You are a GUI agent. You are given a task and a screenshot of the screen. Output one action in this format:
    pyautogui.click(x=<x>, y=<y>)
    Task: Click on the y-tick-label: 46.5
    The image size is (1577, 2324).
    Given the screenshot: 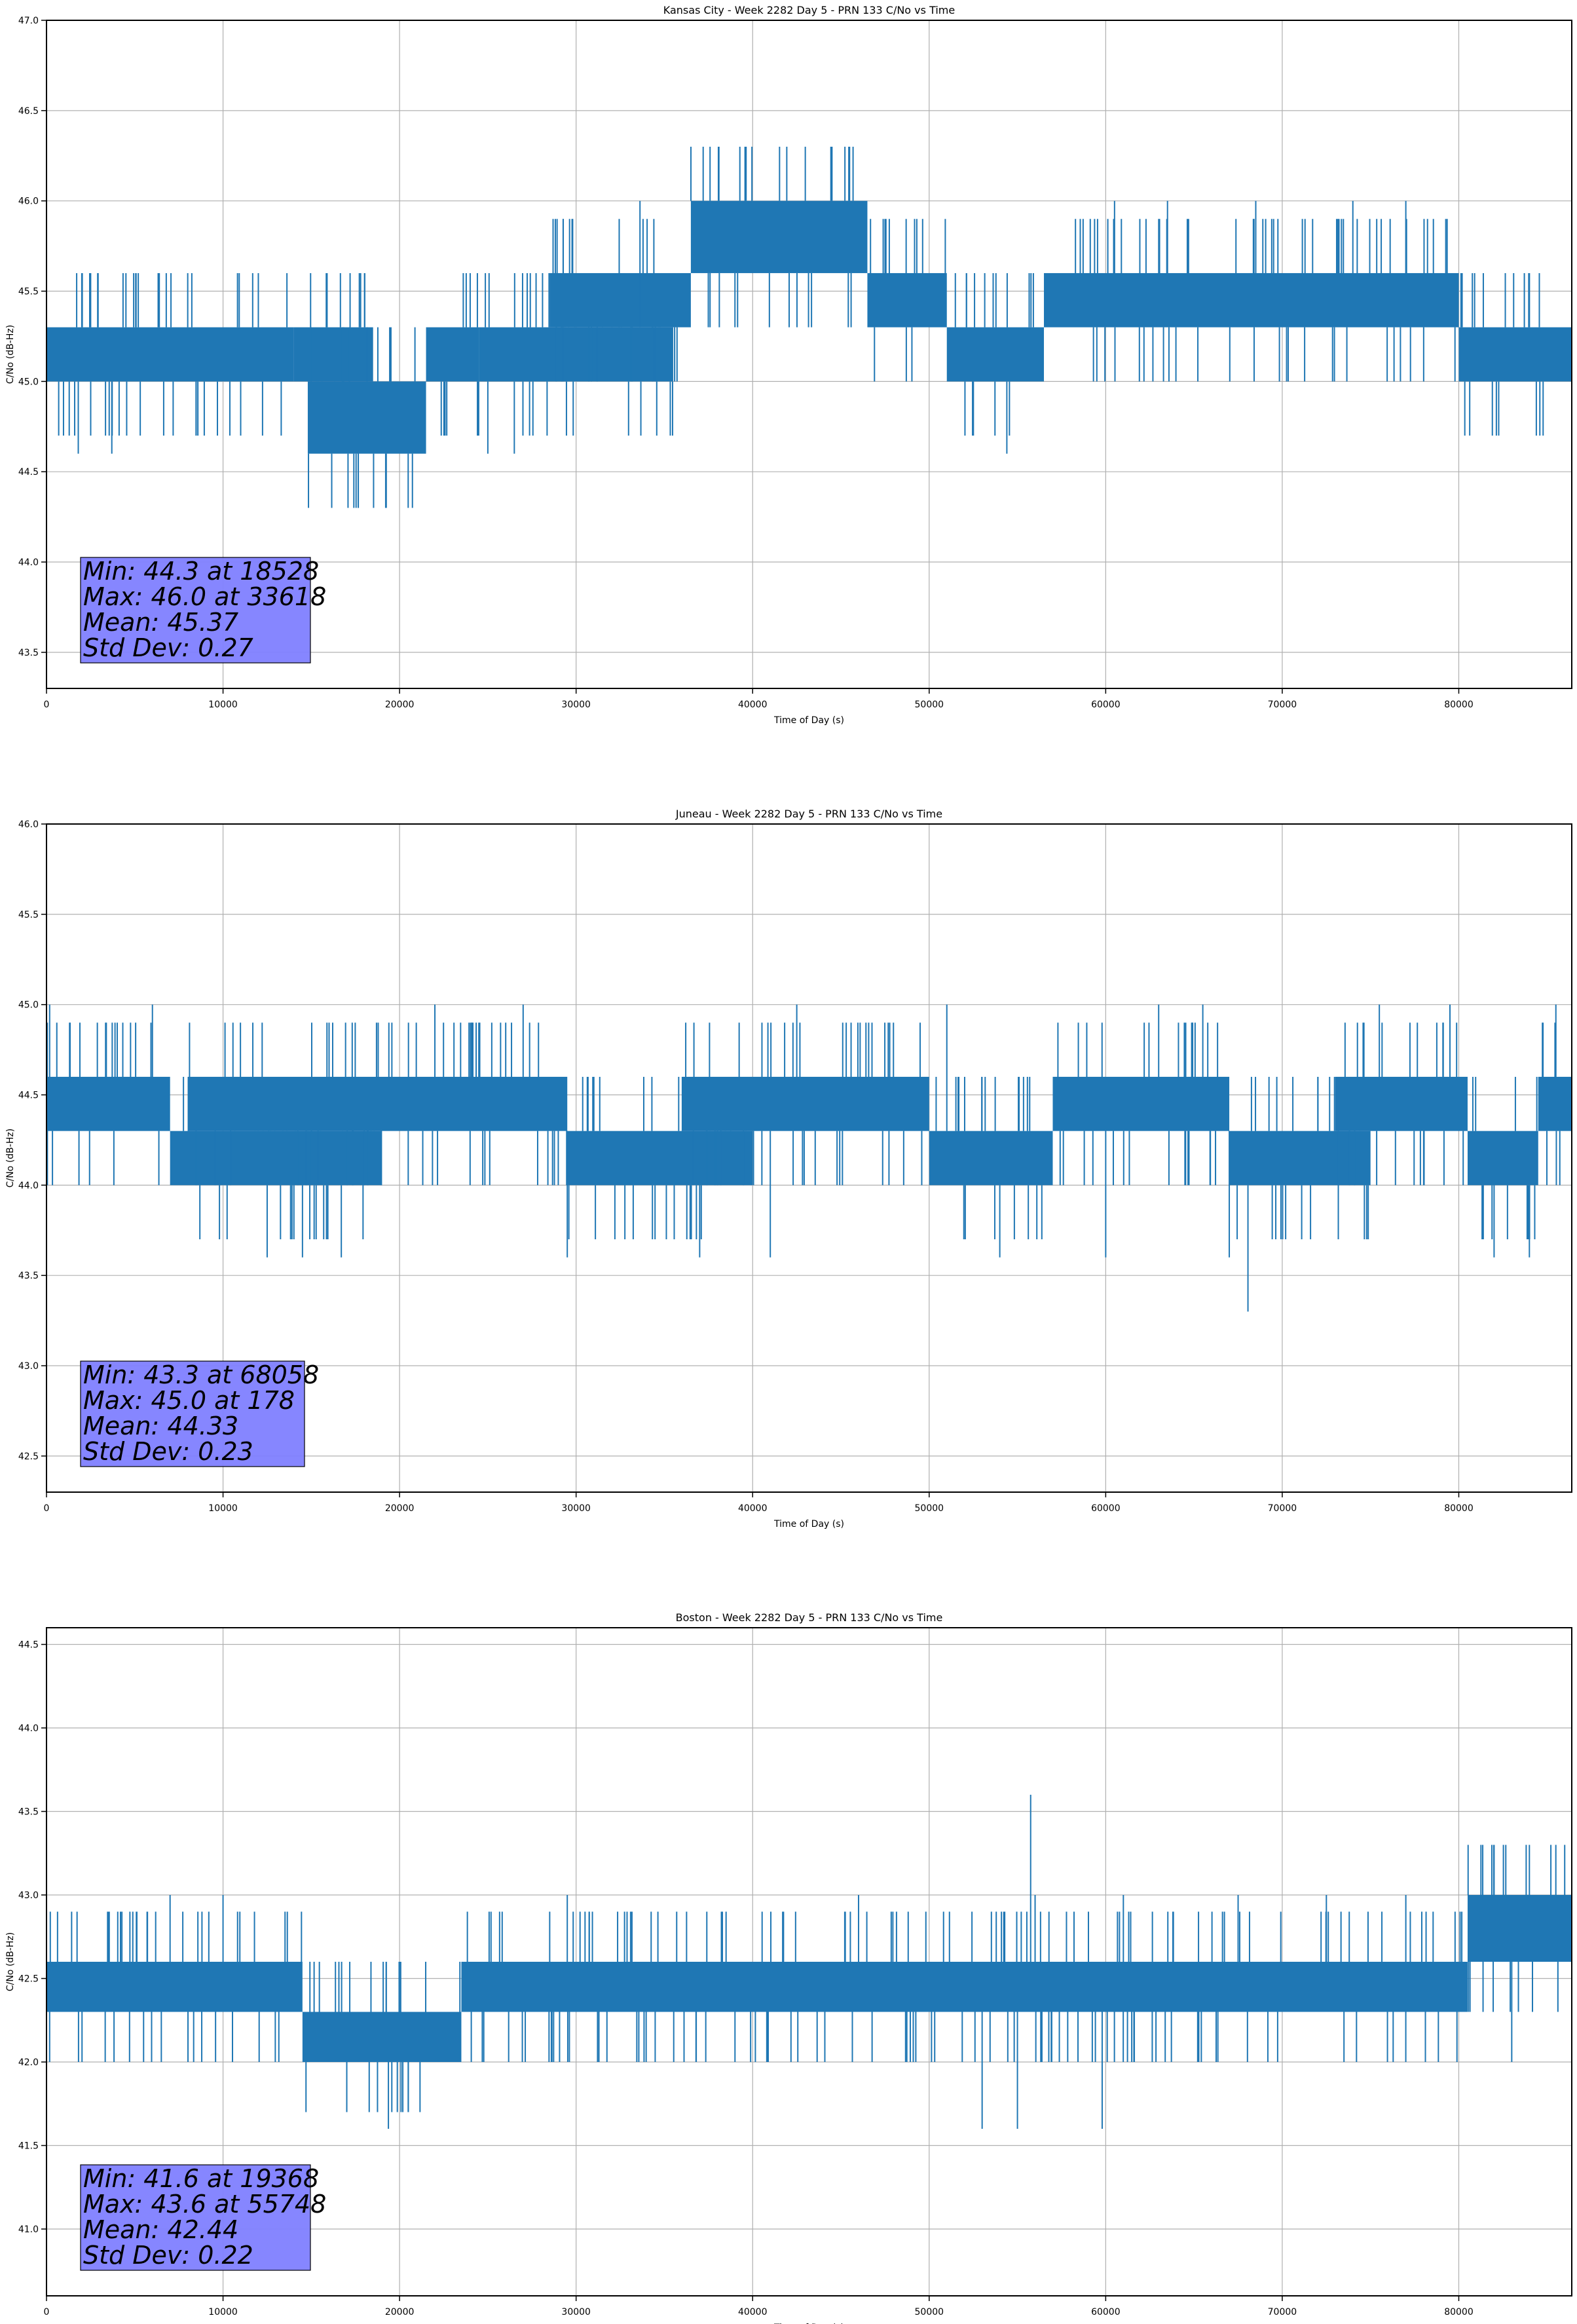 What is the action you would take?
    pyautogui.click(x=28, y=111)
    